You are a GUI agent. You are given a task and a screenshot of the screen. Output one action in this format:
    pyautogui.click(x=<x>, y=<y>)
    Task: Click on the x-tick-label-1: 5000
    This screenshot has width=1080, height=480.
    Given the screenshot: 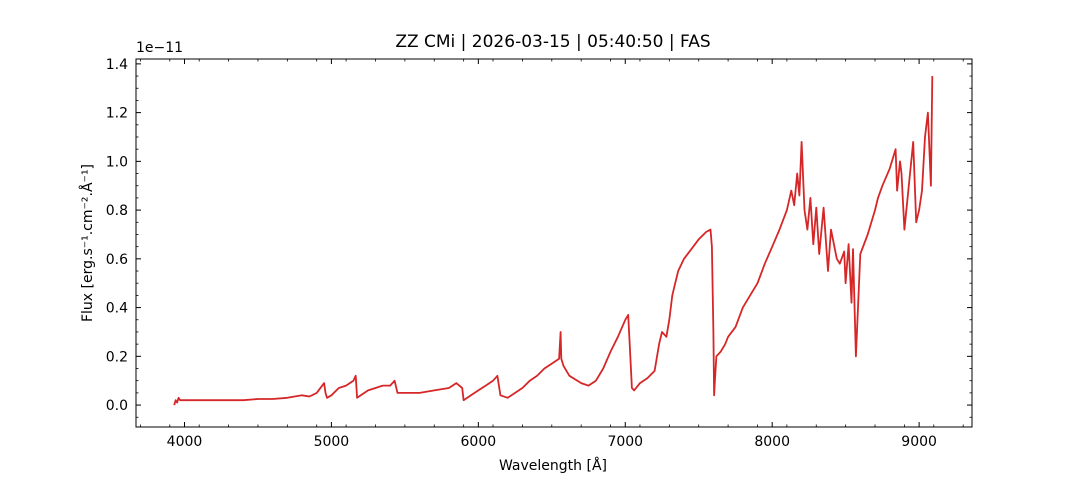 What is the action you would take?
    pyautogui.click(x=332, y=442)
    